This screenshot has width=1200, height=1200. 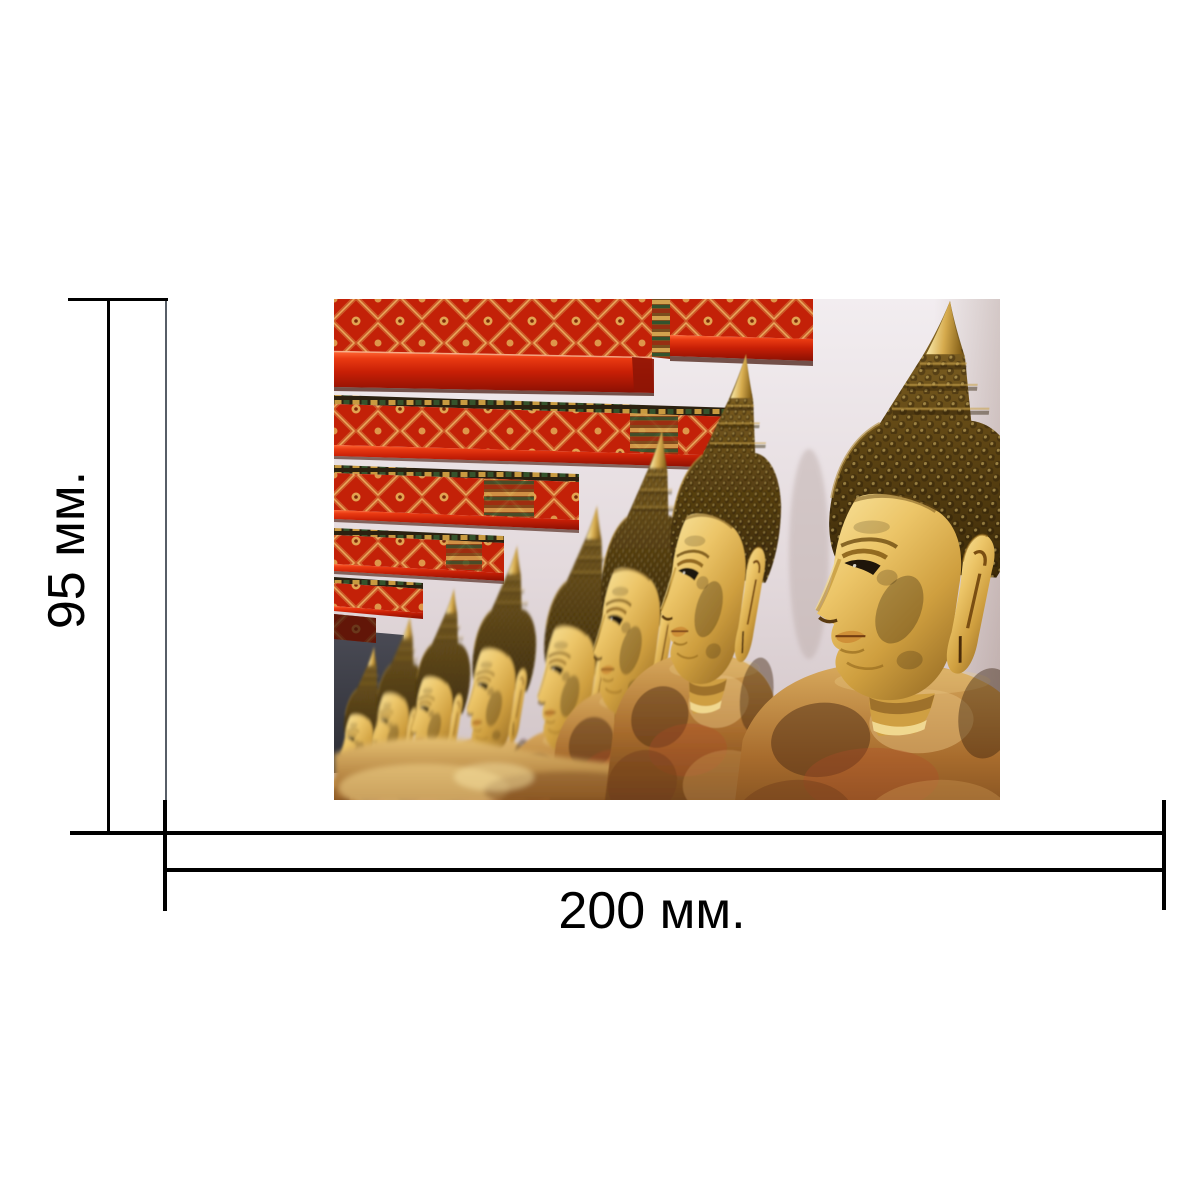 I want to click on width-right-tick, so click(x=1164, y=855).